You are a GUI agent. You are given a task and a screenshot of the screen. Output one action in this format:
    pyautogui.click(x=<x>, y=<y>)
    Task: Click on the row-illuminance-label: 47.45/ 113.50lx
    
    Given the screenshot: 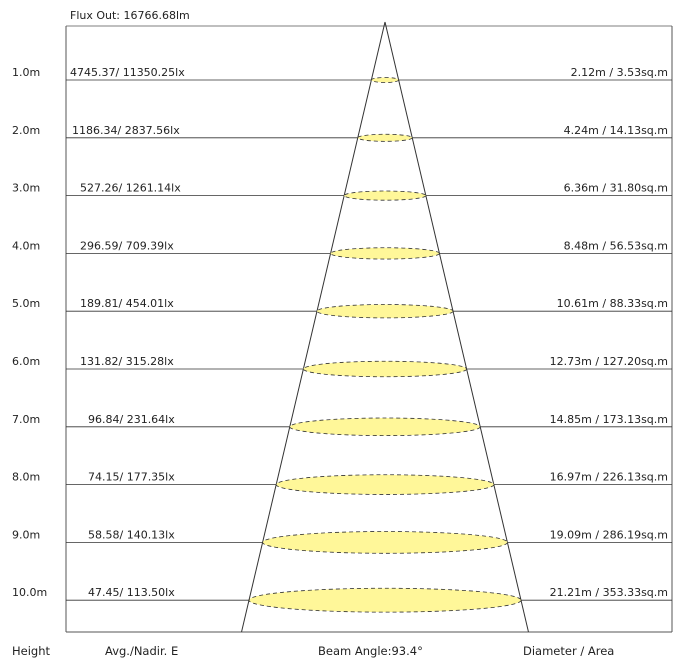 What is the action you would take?
    pyautogui.click(x=131, y=592)
    